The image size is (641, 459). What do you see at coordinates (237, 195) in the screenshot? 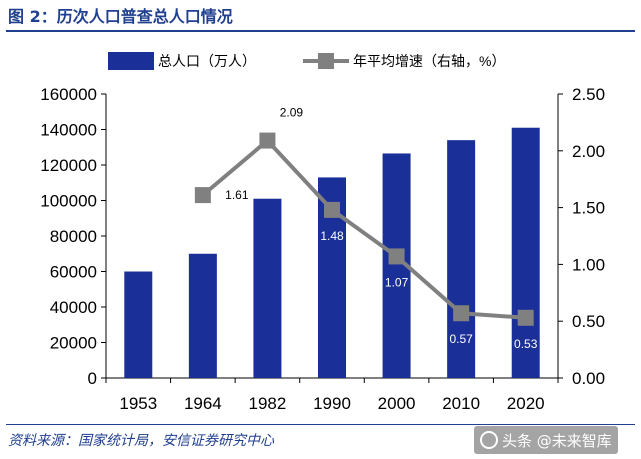
I see `growth-rate-data-label: 1.61` at bounding box center [237, 195].